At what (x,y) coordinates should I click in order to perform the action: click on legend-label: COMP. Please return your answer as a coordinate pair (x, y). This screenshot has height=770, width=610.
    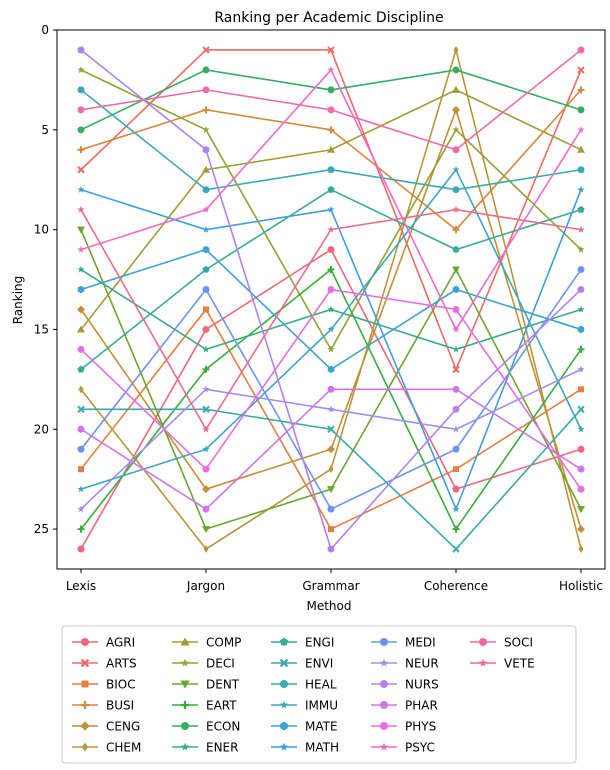
    Looking at the image, I should click on (223, 643).